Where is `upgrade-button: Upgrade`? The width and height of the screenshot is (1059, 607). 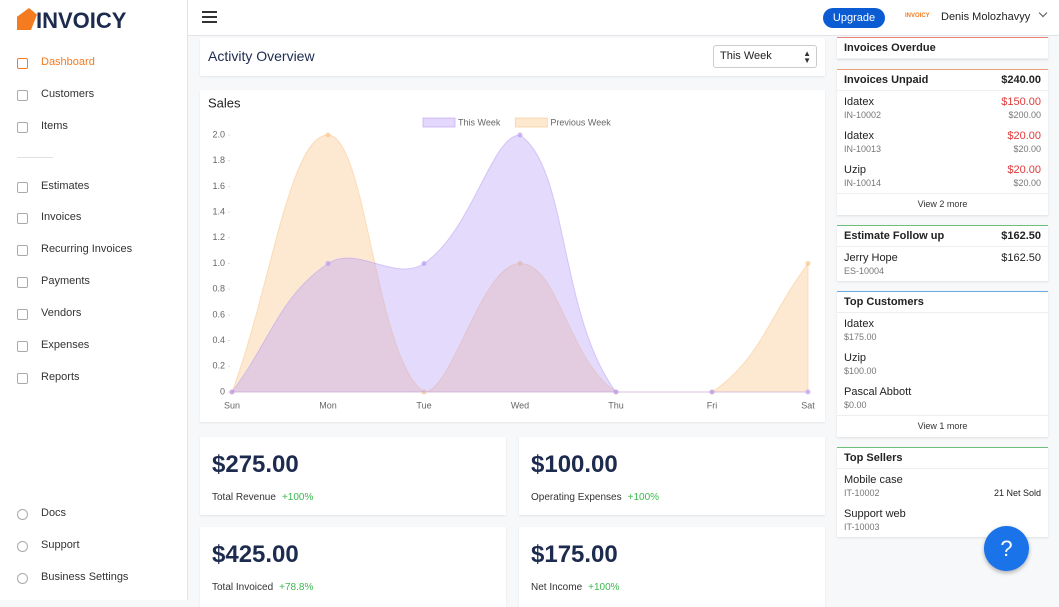
upgrade-button: Upgrade is located at coordinates (854, 18).